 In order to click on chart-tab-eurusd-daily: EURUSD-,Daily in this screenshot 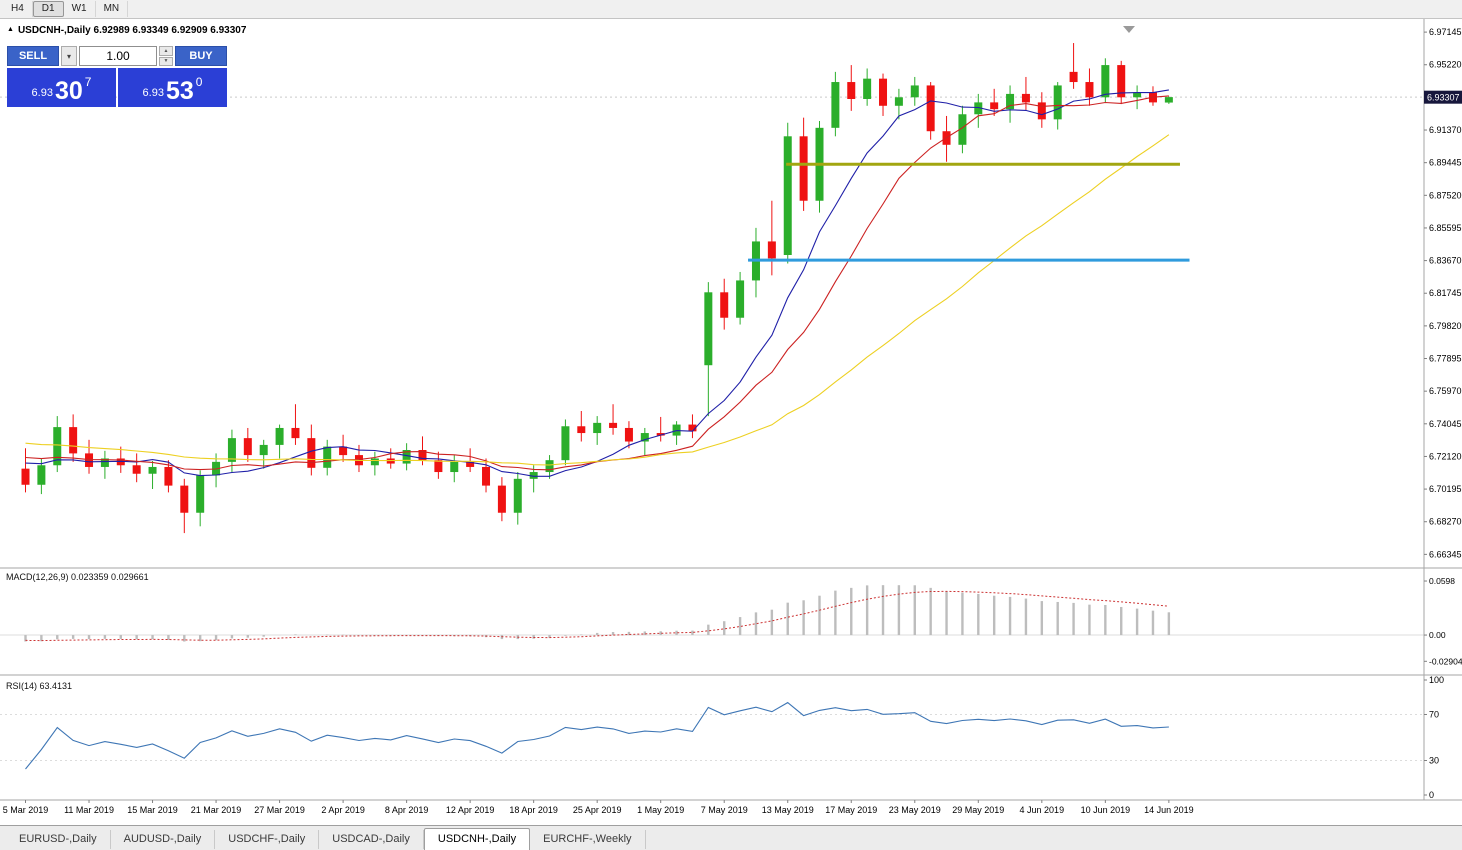, I will do `click(58, 839)`.